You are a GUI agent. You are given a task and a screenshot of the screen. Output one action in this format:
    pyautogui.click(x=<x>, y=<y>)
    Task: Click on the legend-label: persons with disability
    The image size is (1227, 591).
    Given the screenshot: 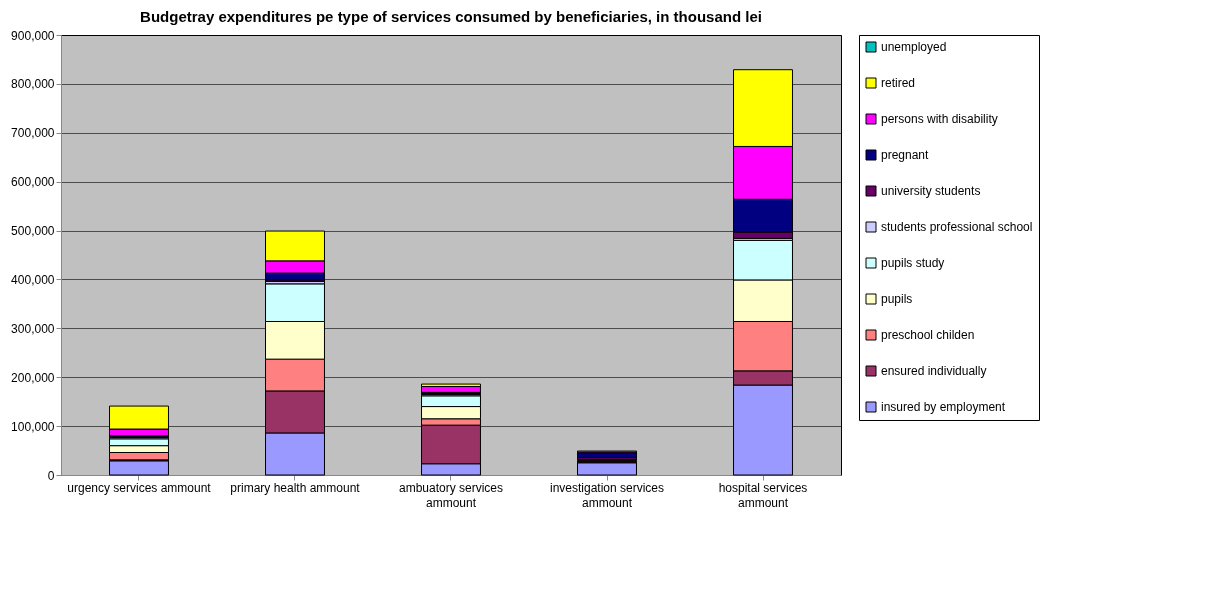 What is the action you would take?
    pyautogui.click(x=939, y=119)
    